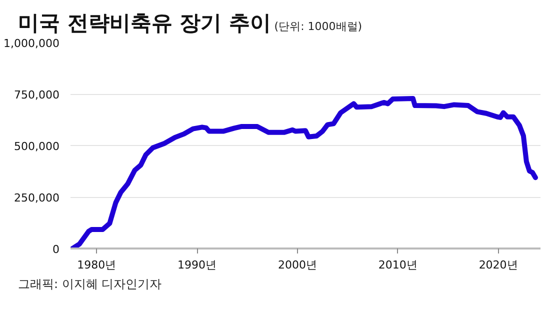 The width and height of the screenshot is (560, 310). I want to click on x-tick-label: 2020년, so click(498, 265).